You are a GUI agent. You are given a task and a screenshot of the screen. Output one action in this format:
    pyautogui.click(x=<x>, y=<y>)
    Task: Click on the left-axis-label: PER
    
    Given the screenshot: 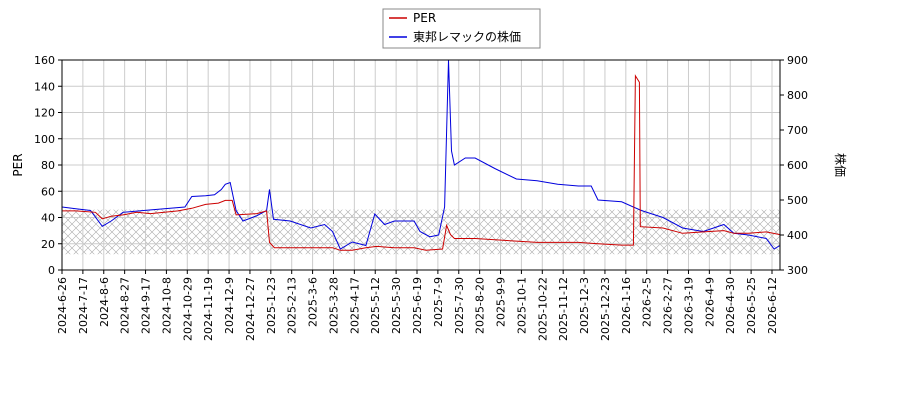 What is the action you would take?
    pyautogui.click(x=18, y=164)
    